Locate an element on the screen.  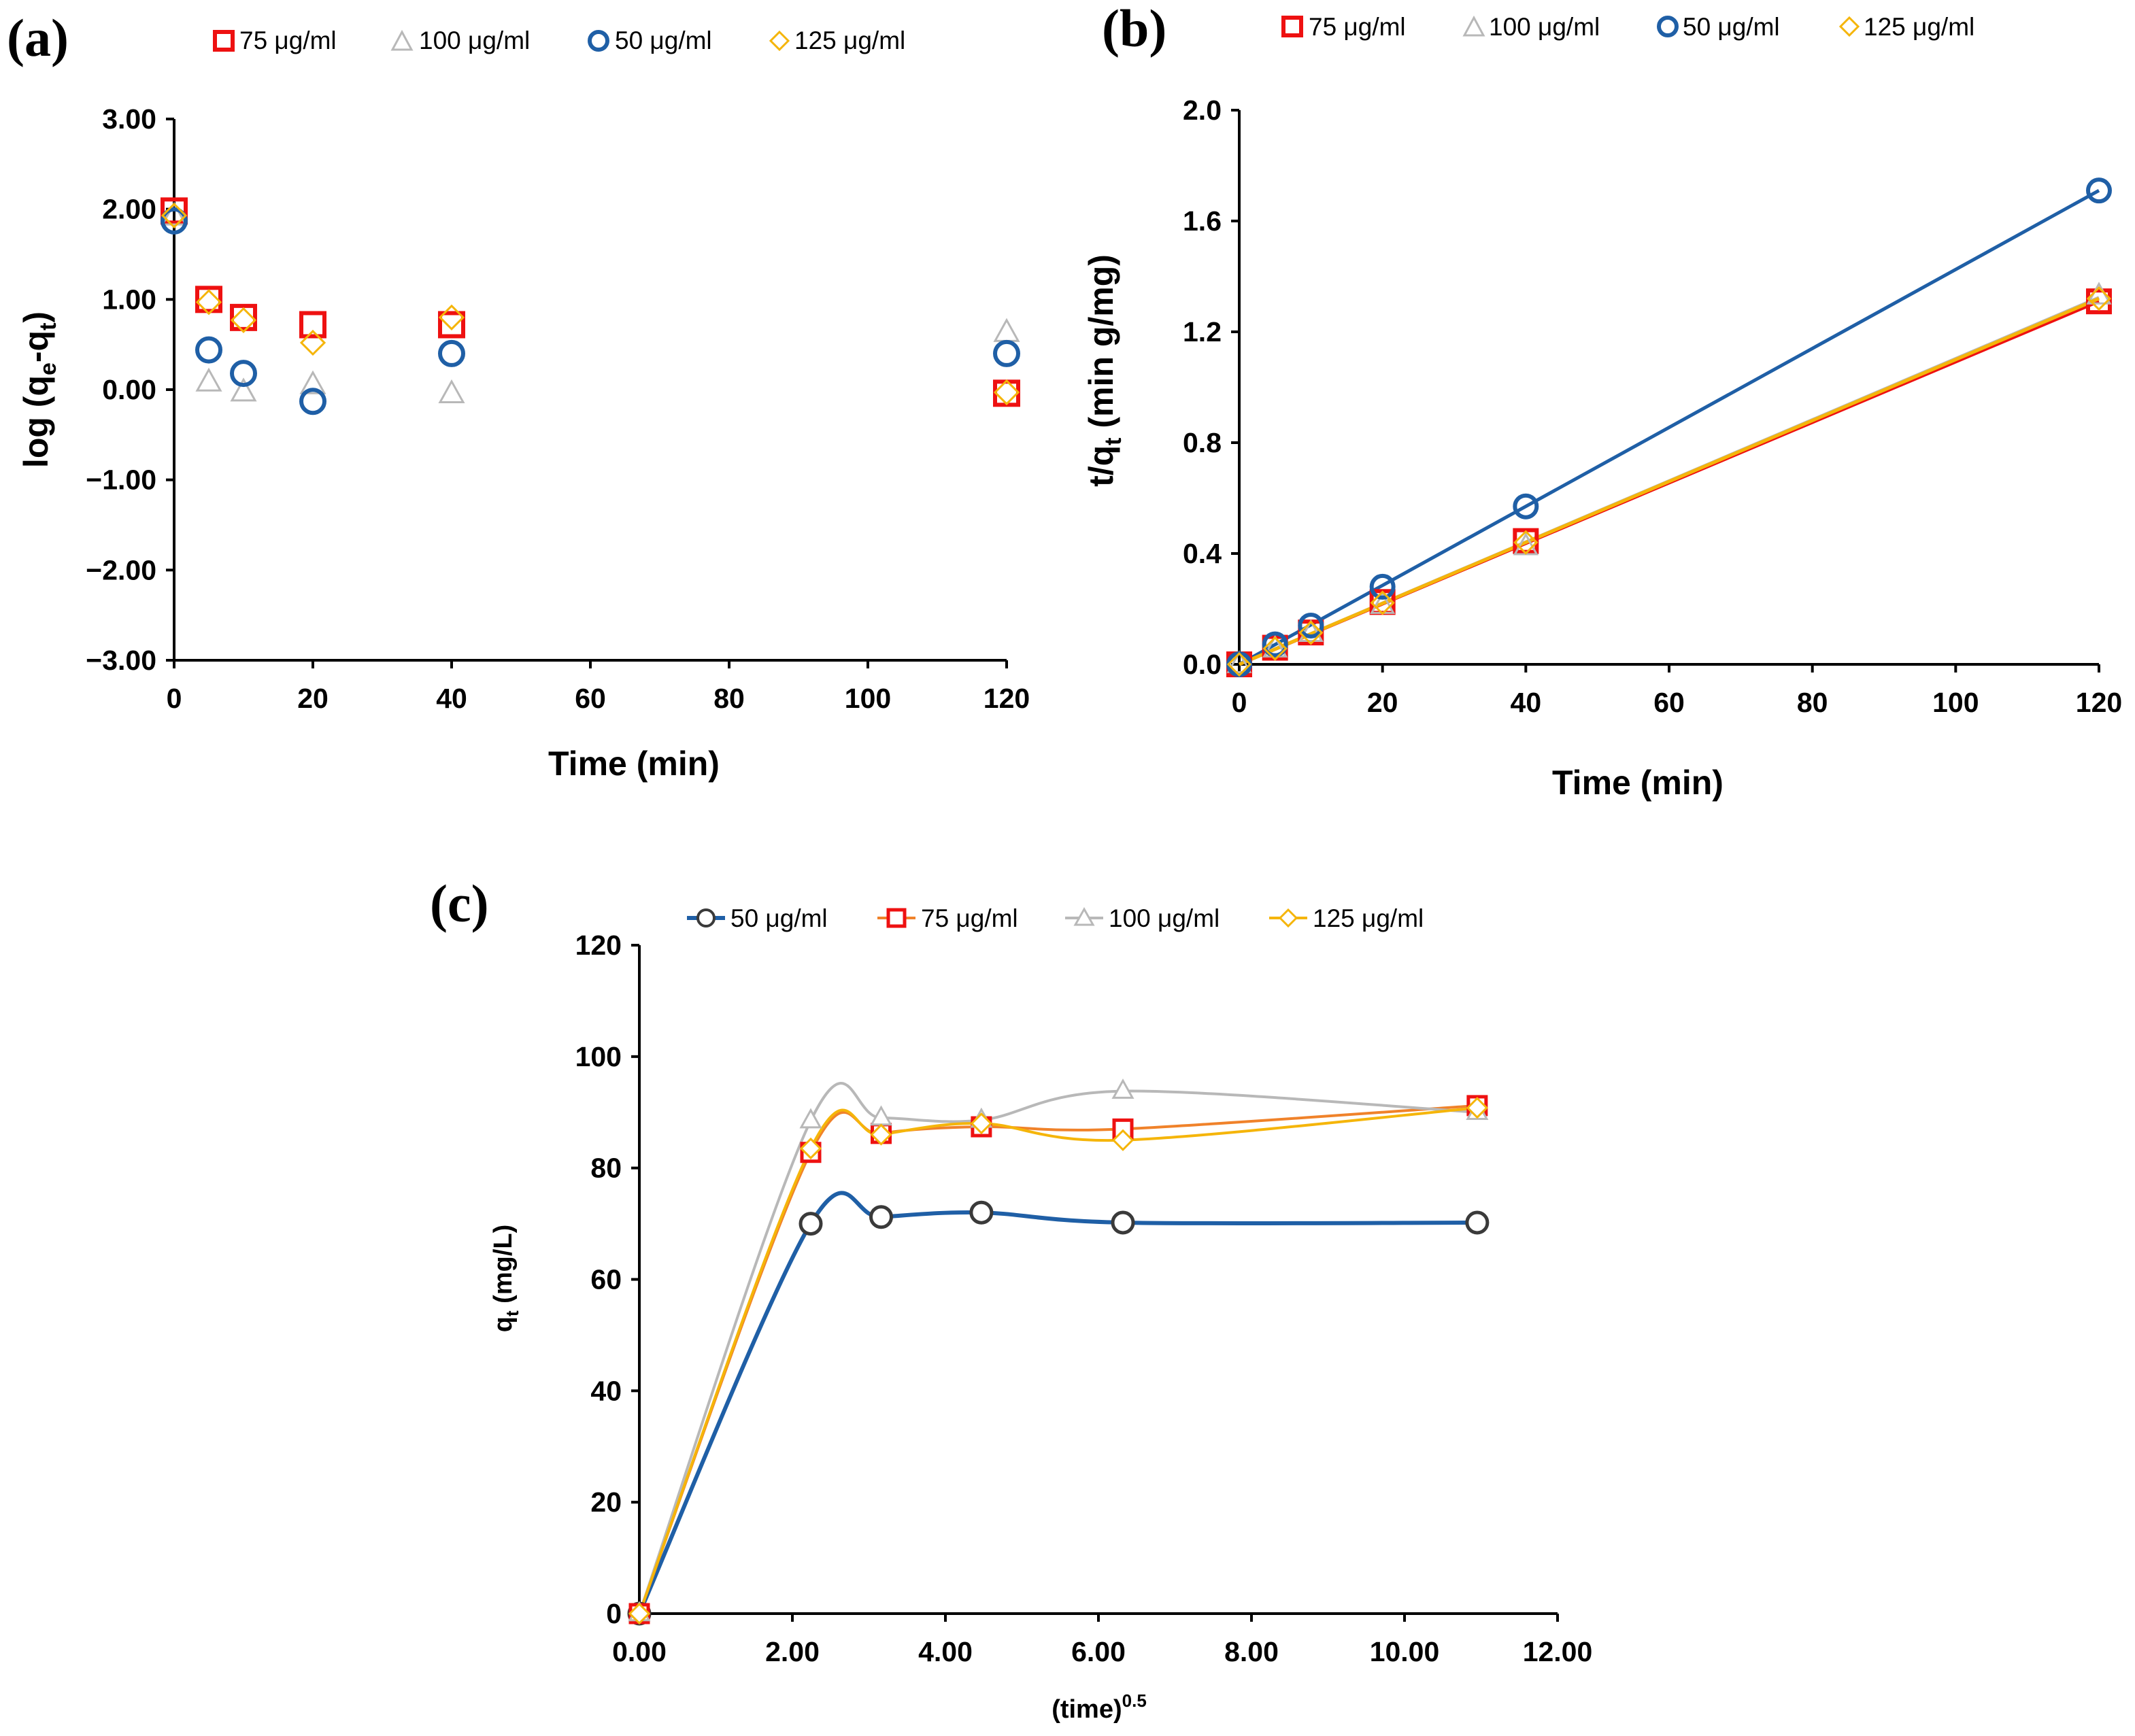
legend-a-125: 125 μg/ml is located at coordinates (849, 40).